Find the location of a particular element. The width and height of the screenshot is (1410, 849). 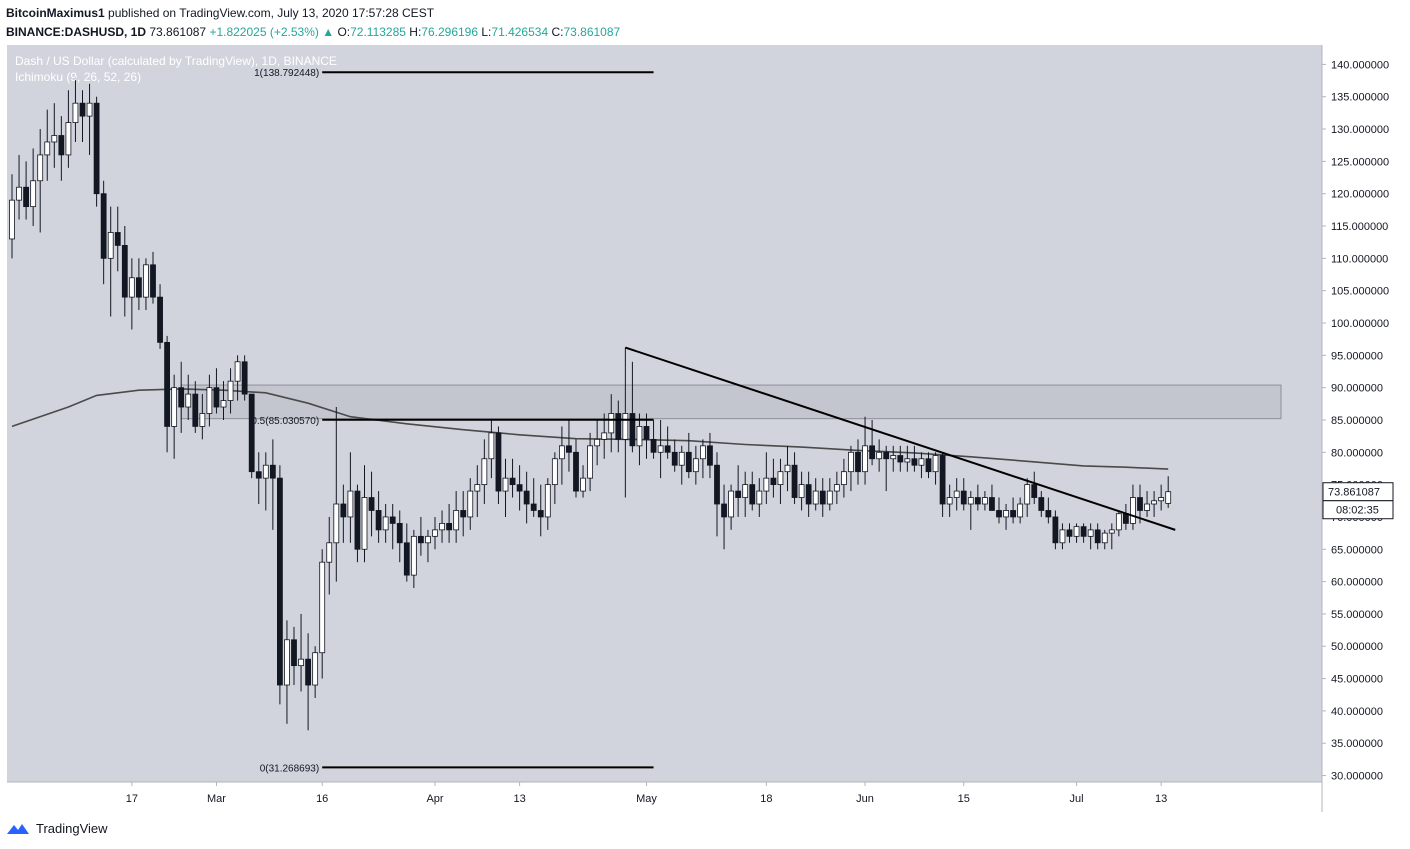

indicator-label: Ichimoku (9, 26, 52, 26) is located at coordinates (78, 77).